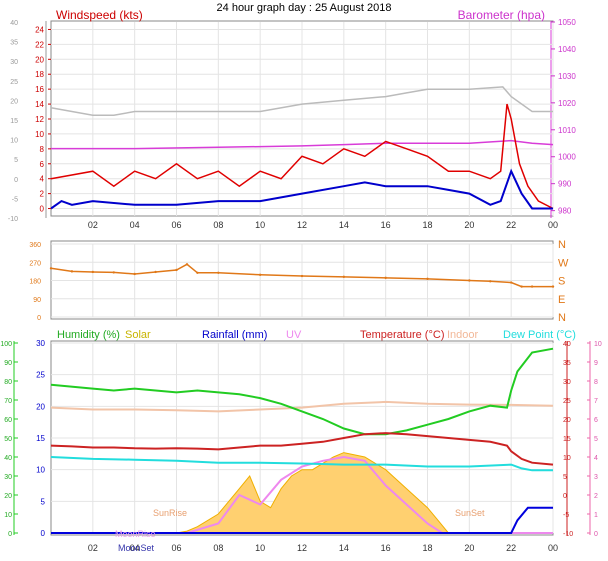  Describe the element at coordinates (99, 15) in the screenshot. I see `windspeed-axis-label: Windspeed (kts)` at that location.